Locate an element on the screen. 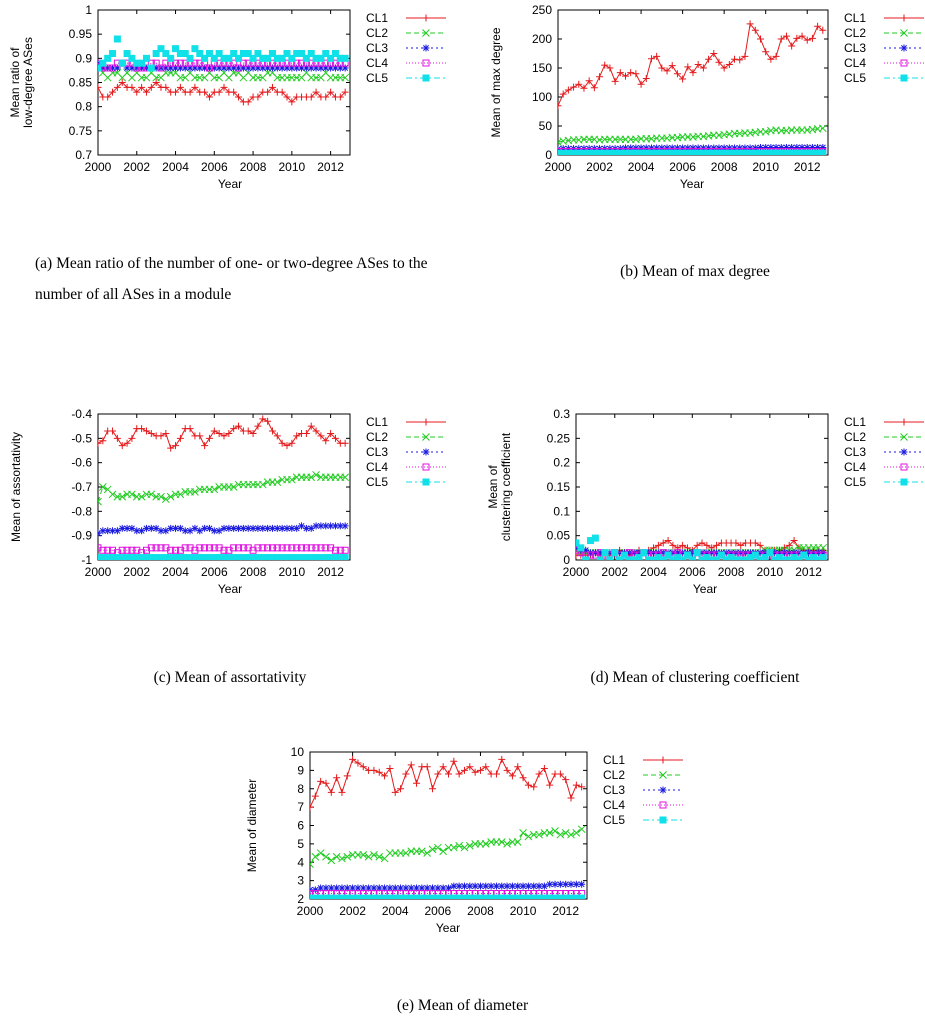  y-tick-label: -1 is located at coordinates (86, 560).